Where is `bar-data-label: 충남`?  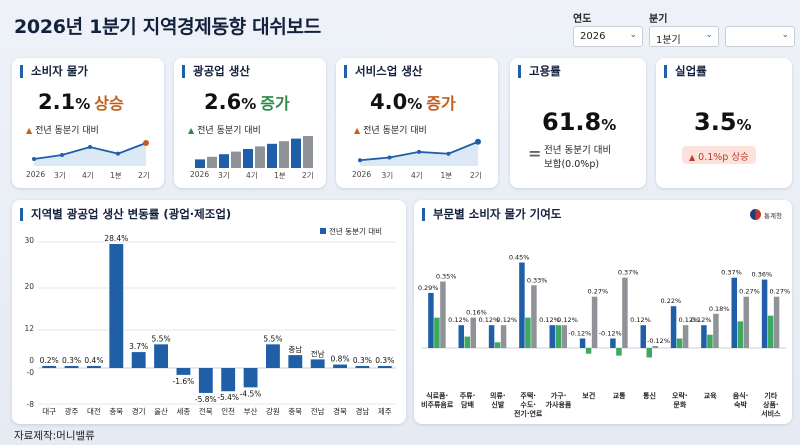
bar-data-label: 충남 is located at coordinates (295, 349).